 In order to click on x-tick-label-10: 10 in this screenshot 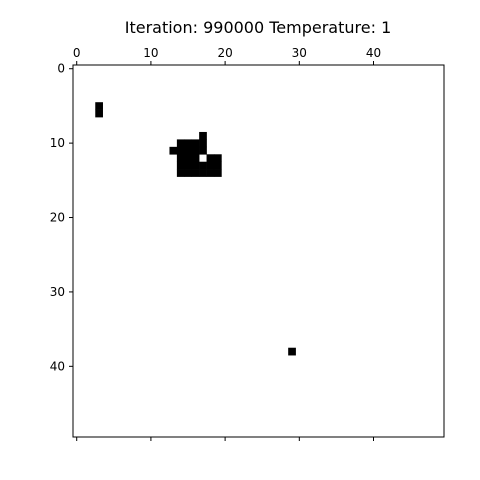, I will do `click(150, 53)`.